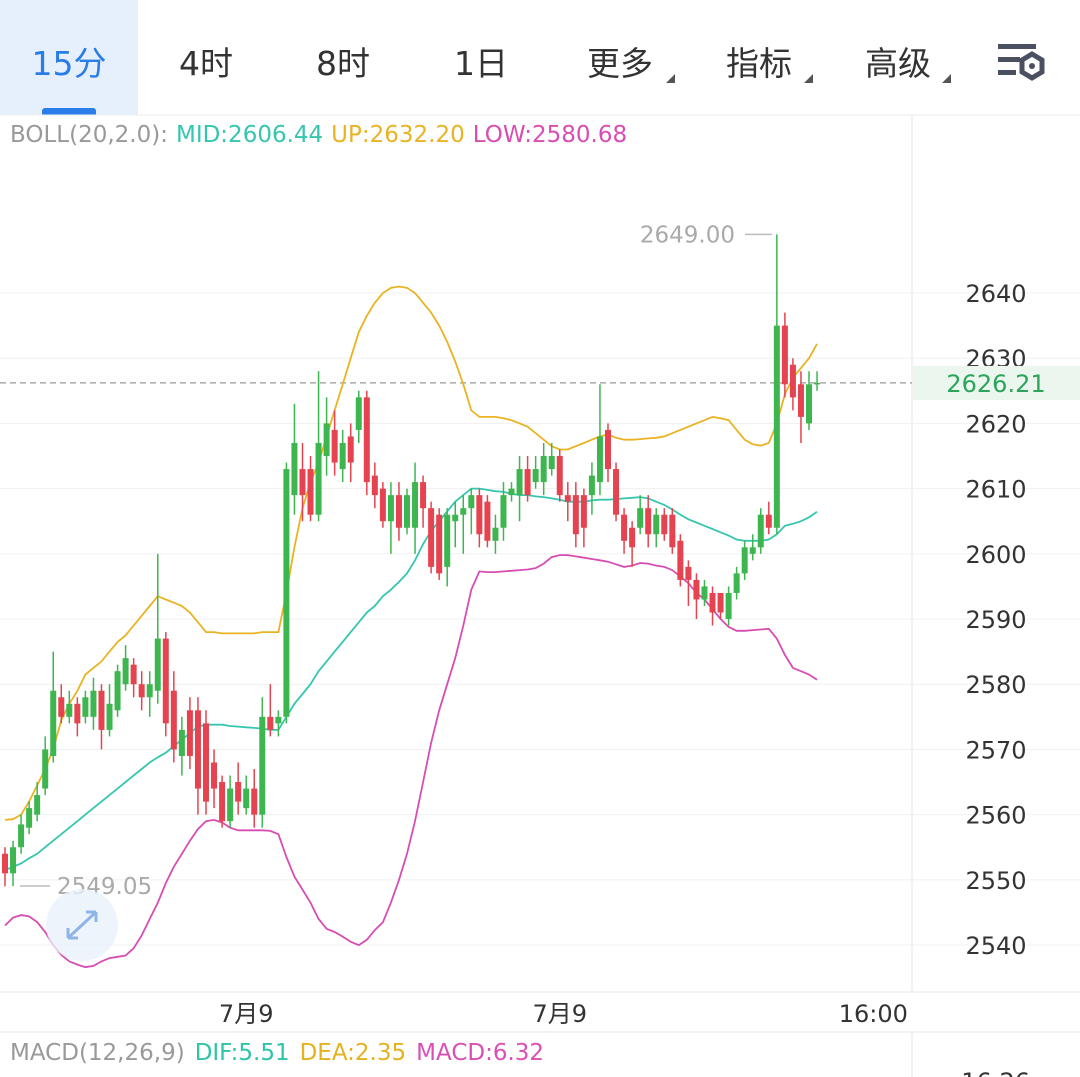 This screenshot has height=1077, width=1080. I want to click on y-tick-label: 2540, so click(995, 946).